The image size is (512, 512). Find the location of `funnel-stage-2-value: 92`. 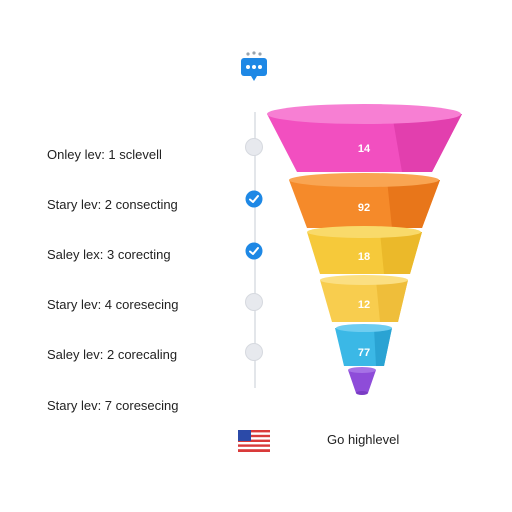

funnel-stage-2-value: 92 is located at coordinates (364, 208).